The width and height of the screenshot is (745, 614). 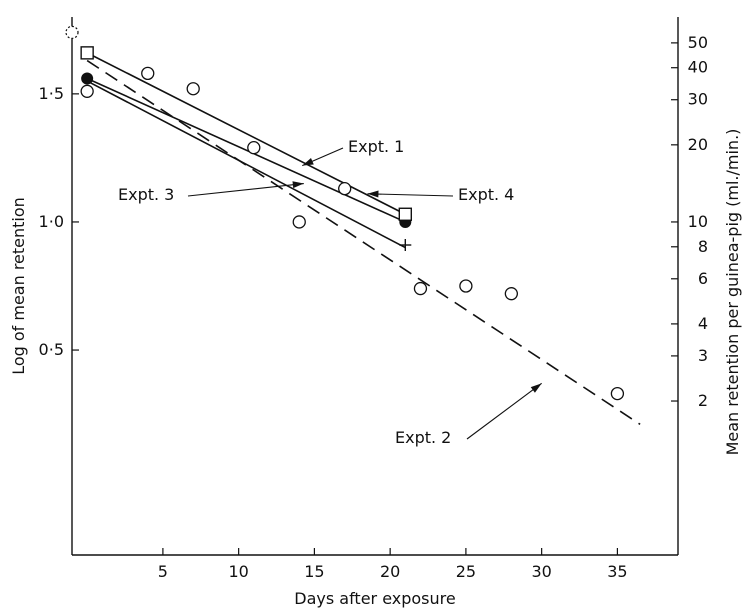 I want to click on y2-tick-label: 2, so click(x=703, y=400).